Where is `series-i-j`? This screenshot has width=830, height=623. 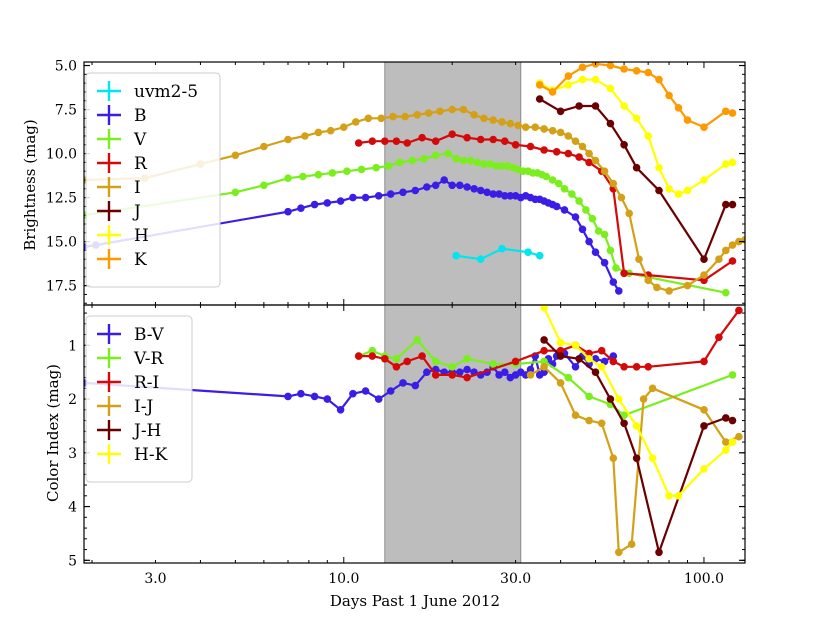 series-i-j is located at coordinates (634, 460).